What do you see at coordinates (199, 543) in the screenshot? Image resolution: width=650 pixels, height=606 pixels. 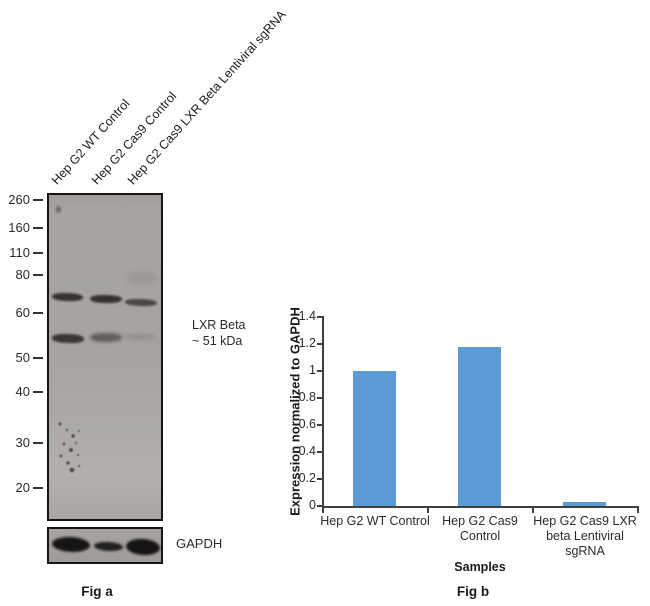 I see `gapdh-label: GAPDH` at bounding box center [199, 543].